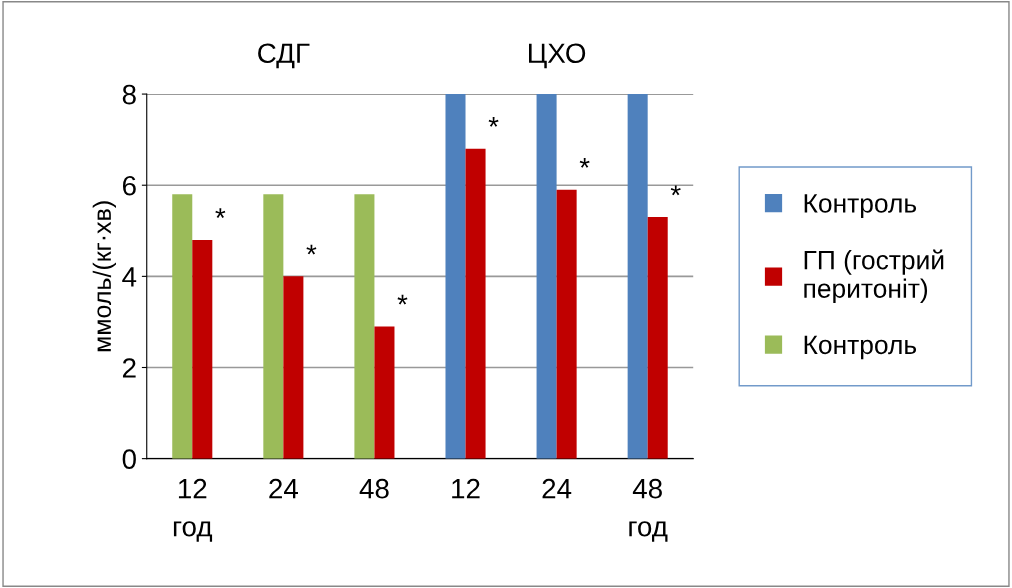  Describe the element at coordinates (129, 94) in the screenshot. I see `y-tick-label: 8` at that location.